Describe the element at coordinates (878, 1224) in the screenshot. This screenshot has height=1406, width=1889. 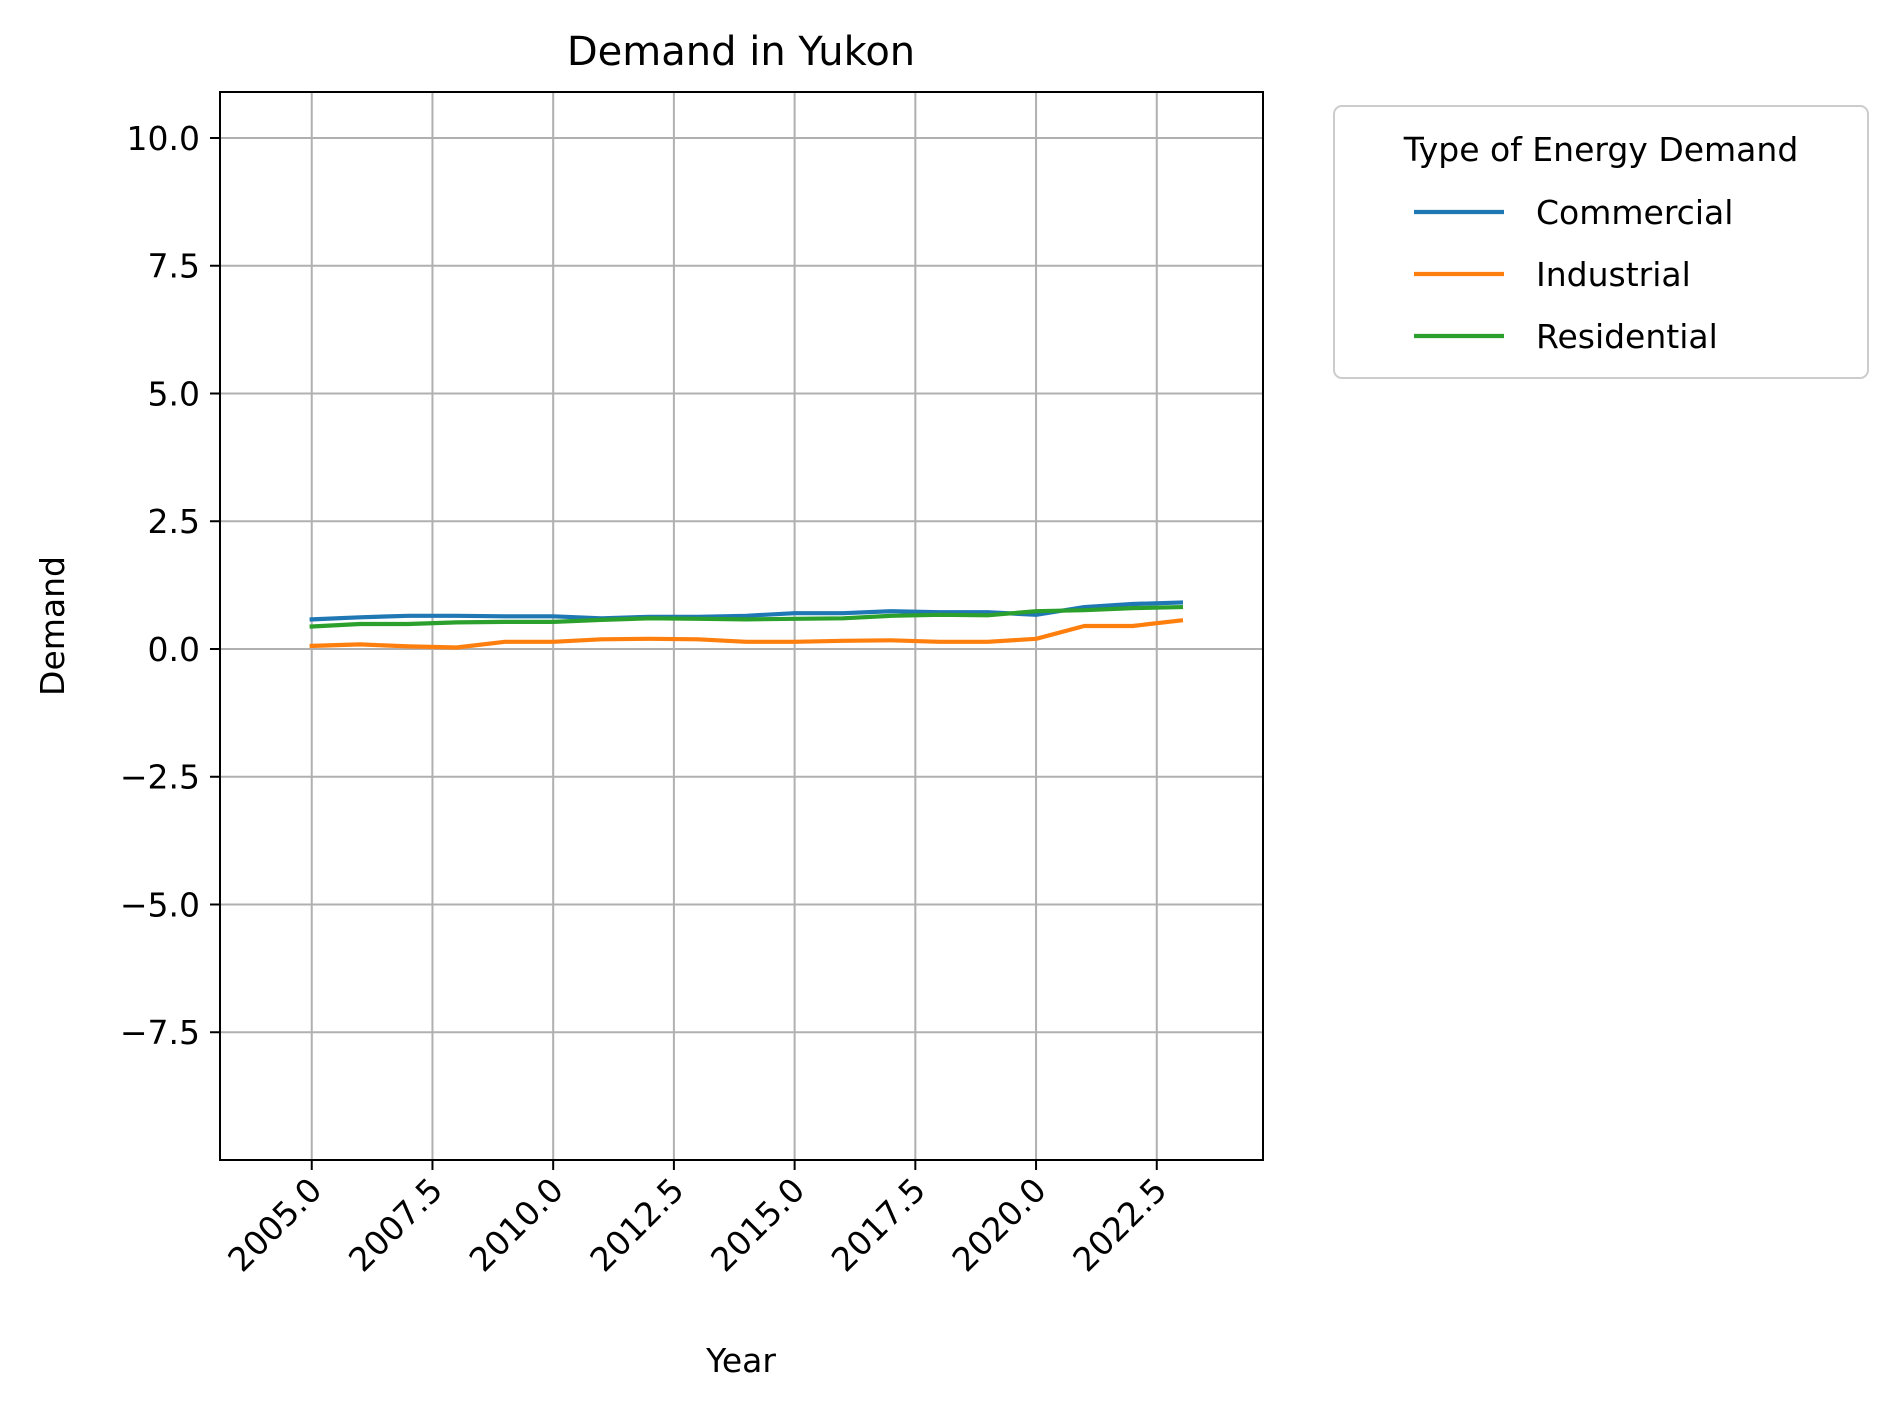
I see `x-tick-label: 2017.5` at that location.